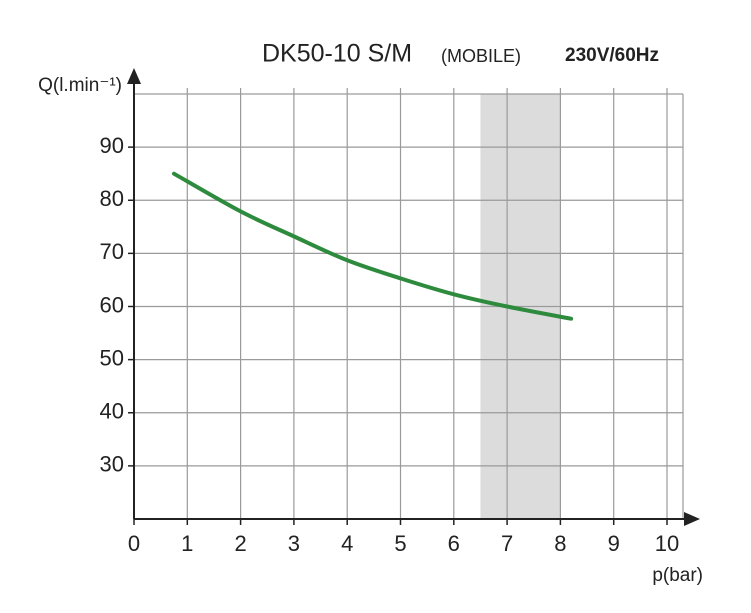  I want to click on x-tick-label: 0, so click(134, 543).